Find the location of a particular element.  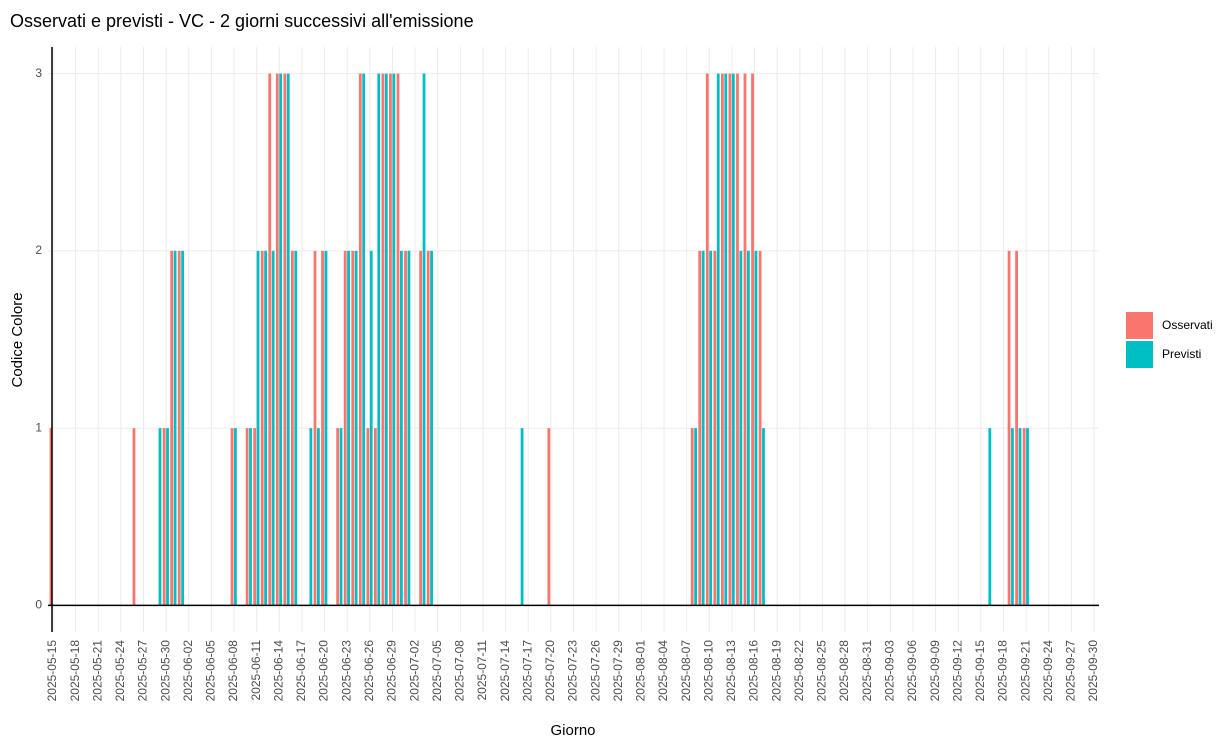

y-axis-label: Codice Colore is located at coordinates (17, 339).